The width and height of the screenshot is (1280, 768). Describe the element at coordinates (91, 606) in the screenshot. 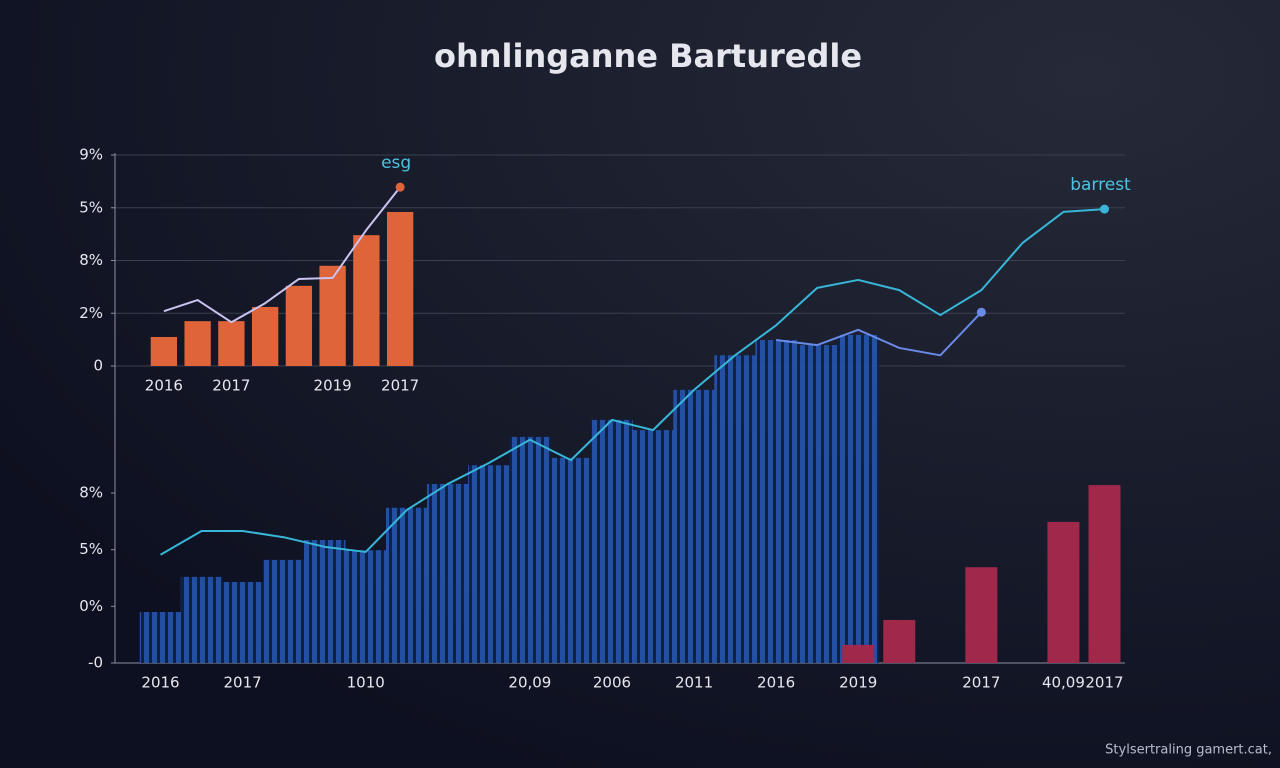

I see `y-tick-label: 0%` at that location.